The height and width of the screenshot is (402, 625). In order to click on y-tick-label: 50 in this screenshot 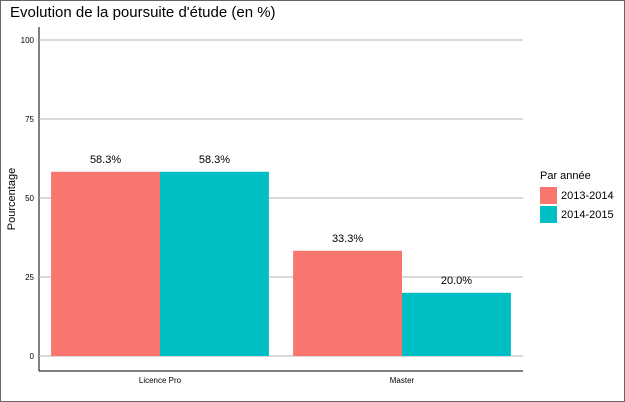, I will do `click(29, 198)`.